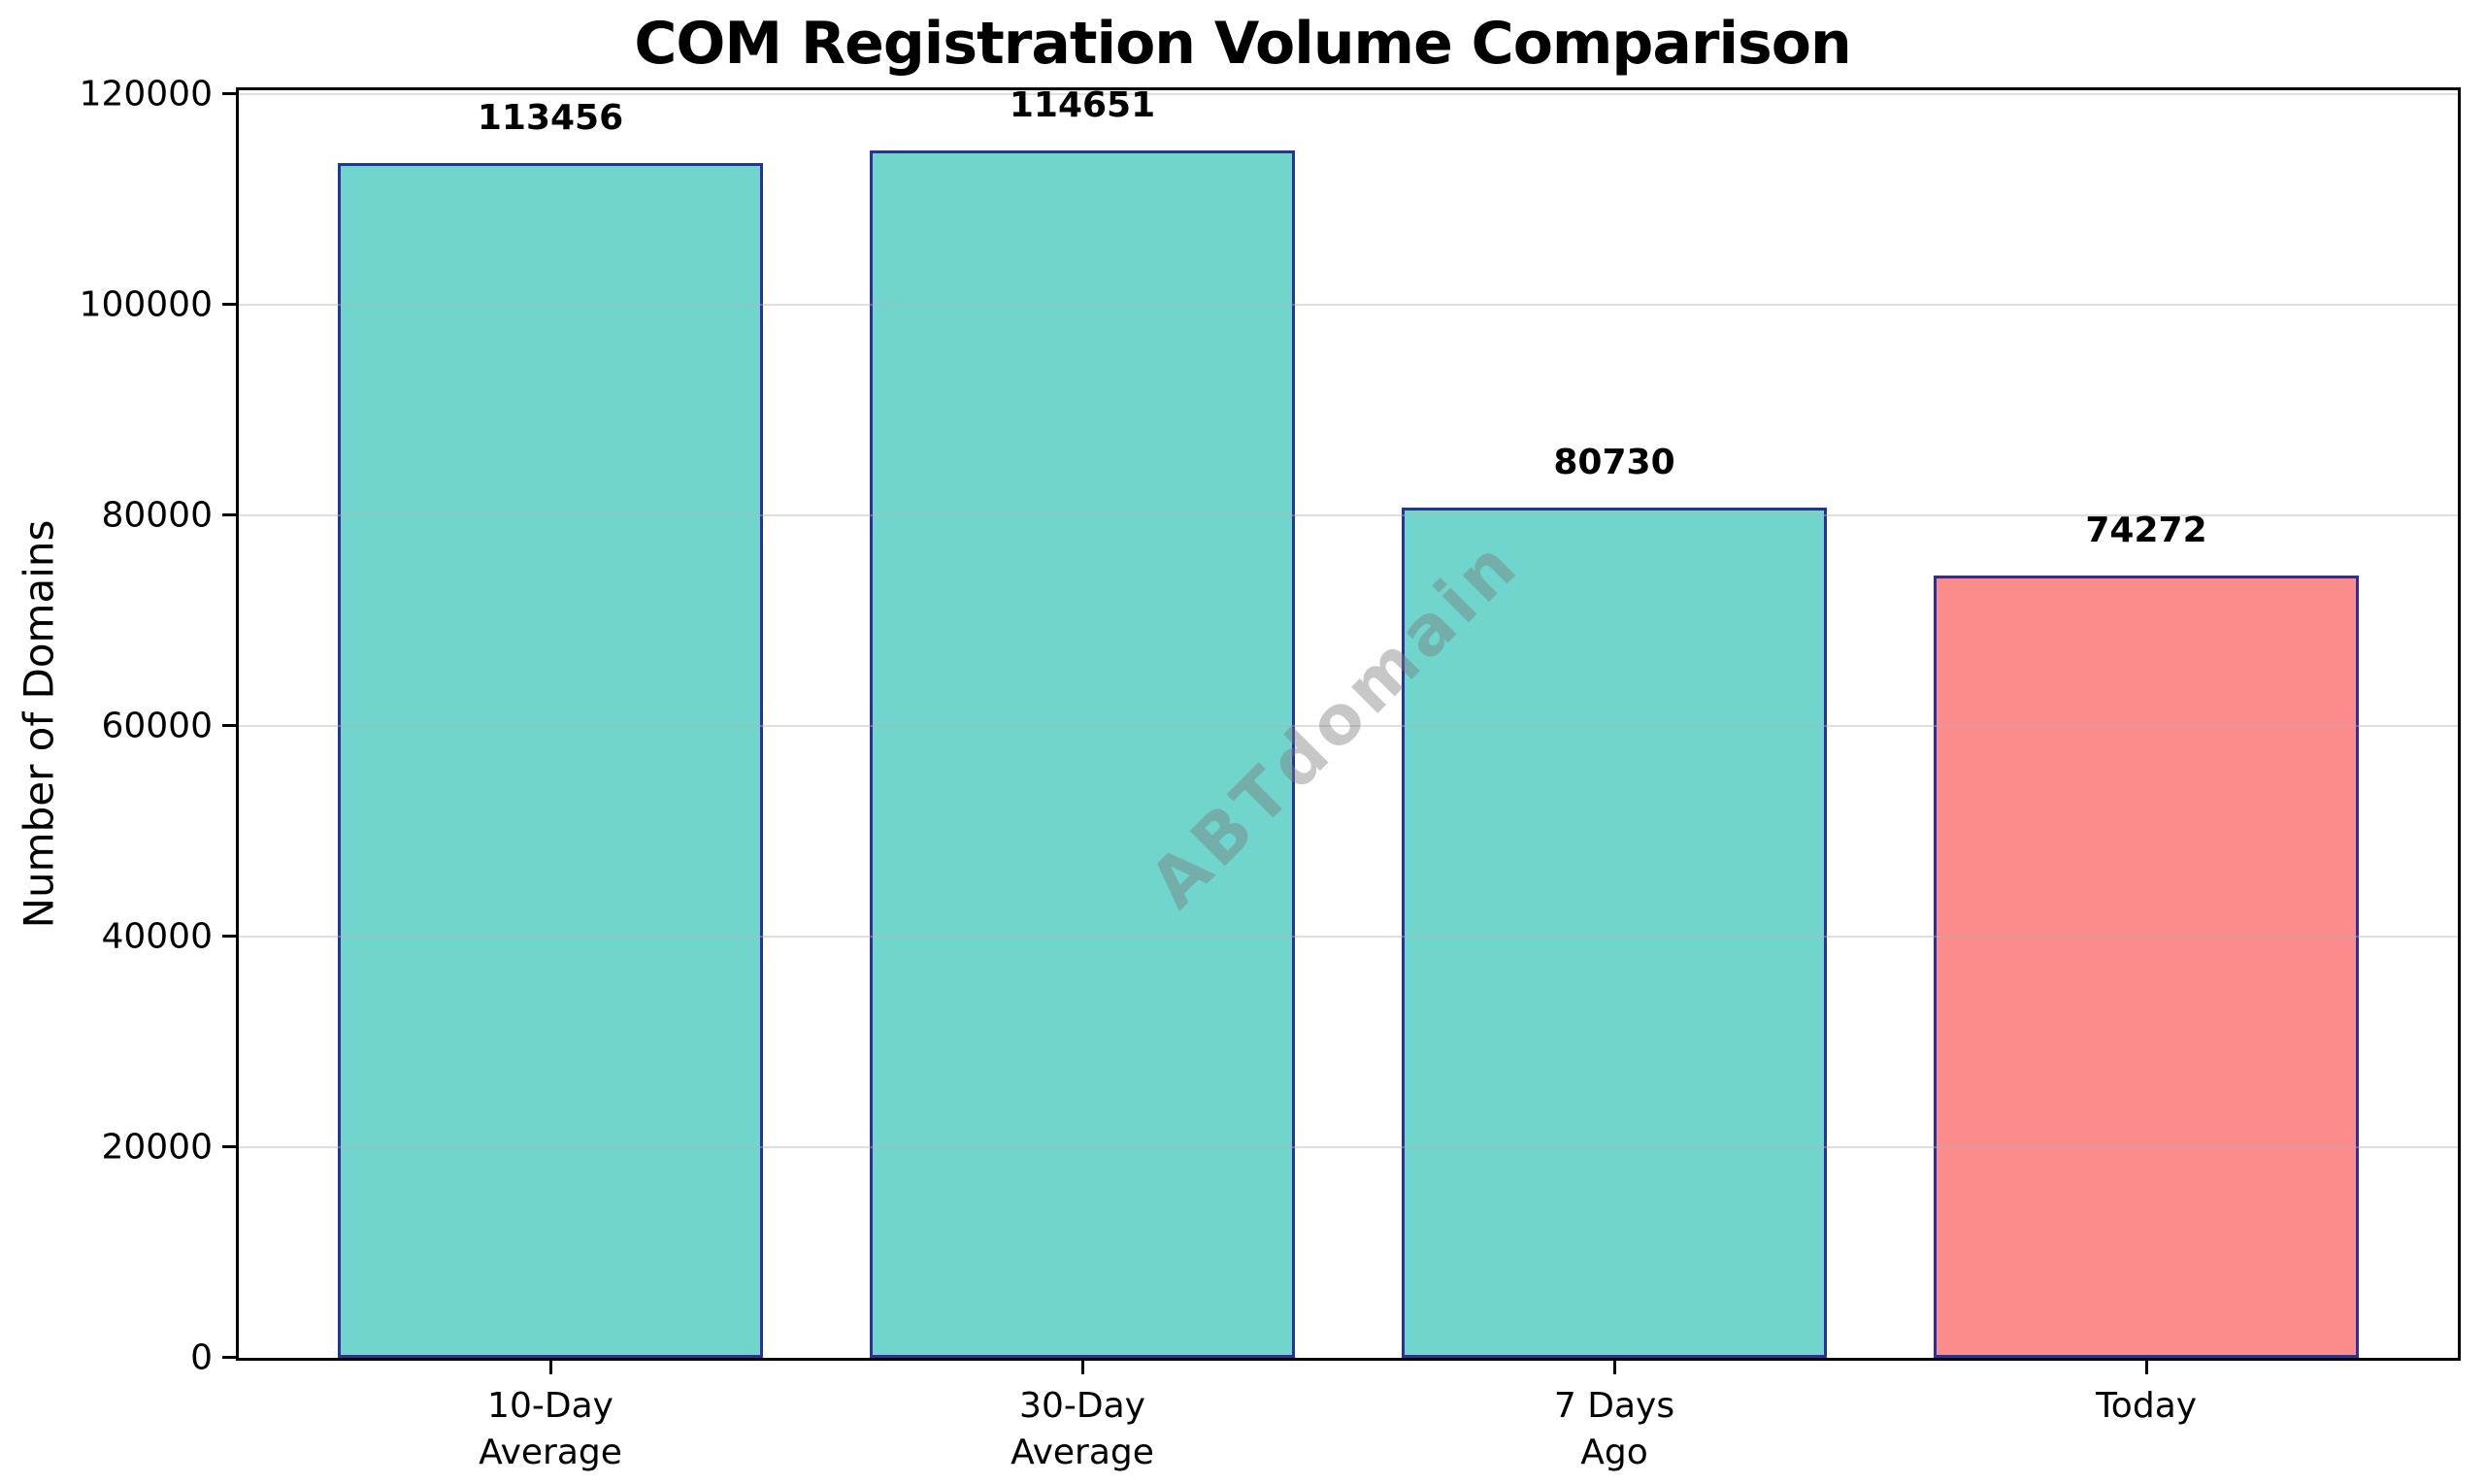 The height and width of the screenshot is (1484, 2485). Describe the element at coordinates (1082, 1429) in the screenshot. I see `x-axis-category-label: 30-Day Average` at that location.